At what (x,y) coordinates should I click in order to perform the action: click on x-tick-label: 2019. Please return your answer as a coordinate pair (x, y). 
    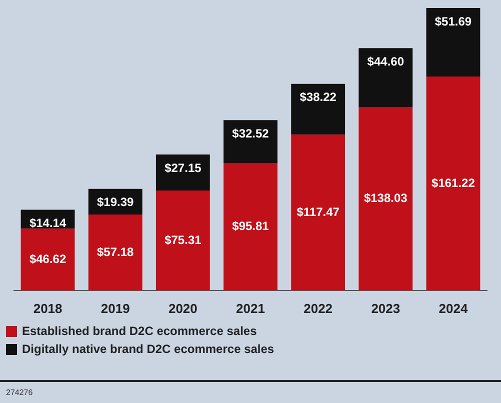
    Looking at the image, I should click on (115, 308).